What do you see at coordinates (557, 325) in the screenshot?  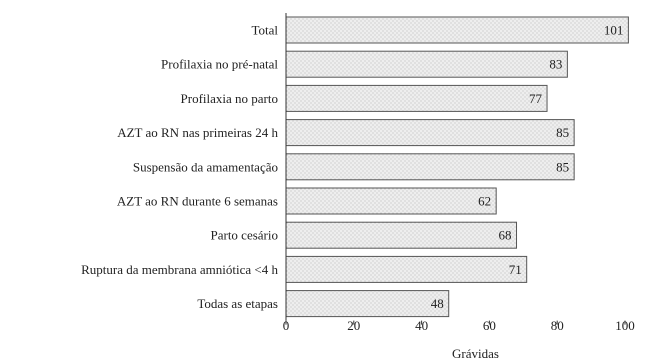 I see `x-tick-label: 80` at bounding box center [557, 325].